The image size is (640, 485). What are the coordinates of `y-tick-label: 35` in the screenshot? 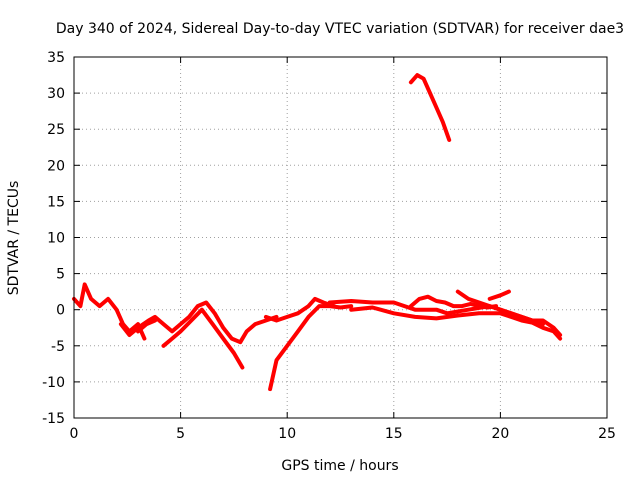 It's located at (56, 58).